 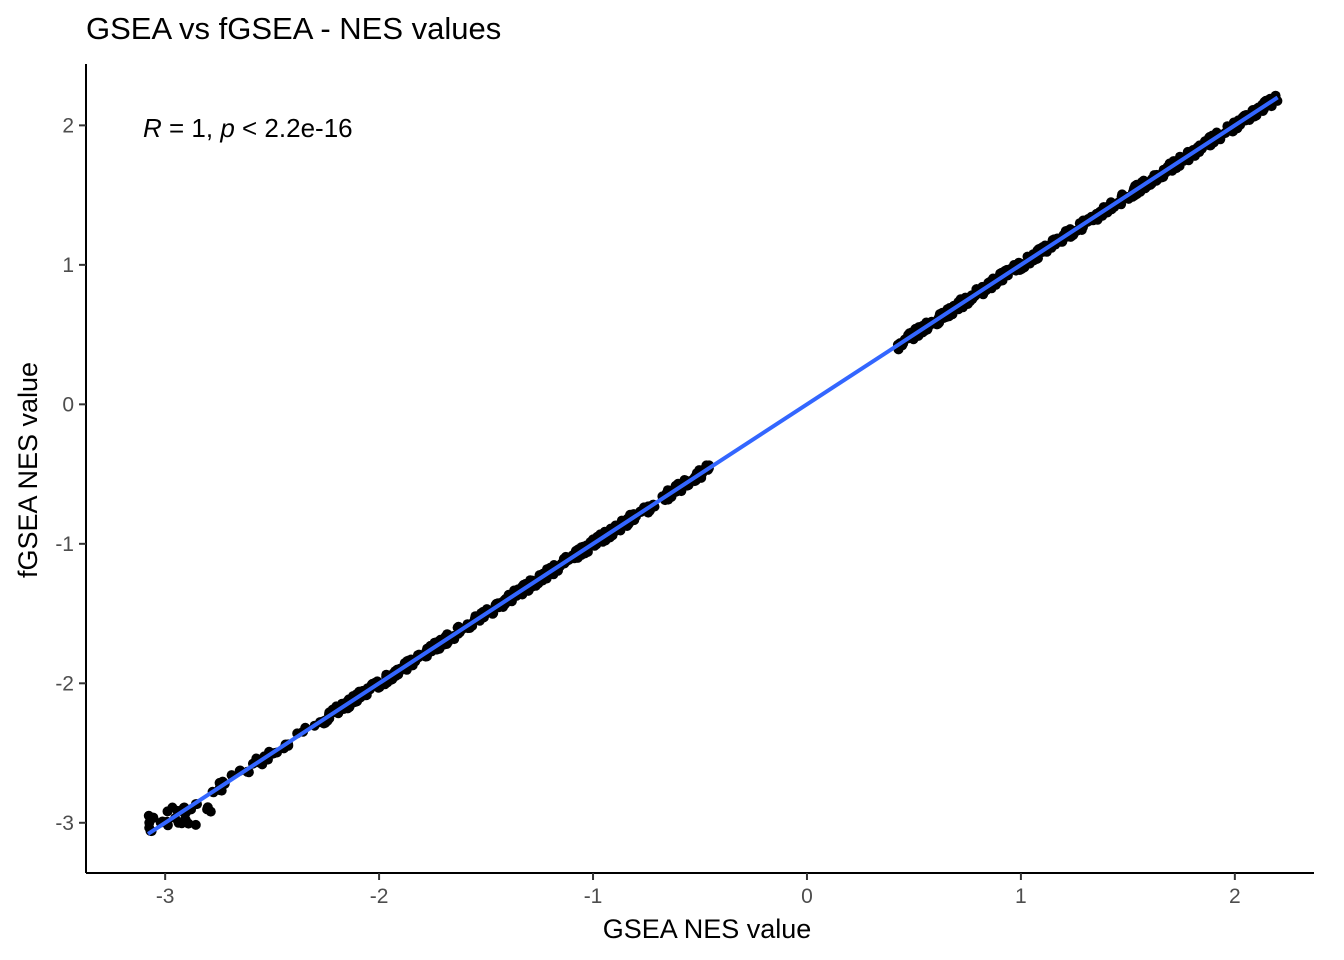 What do you see at coordinates (191, 128) in the screenshot?
I see `r-value: = 1,` at bounding box center [191, 128].